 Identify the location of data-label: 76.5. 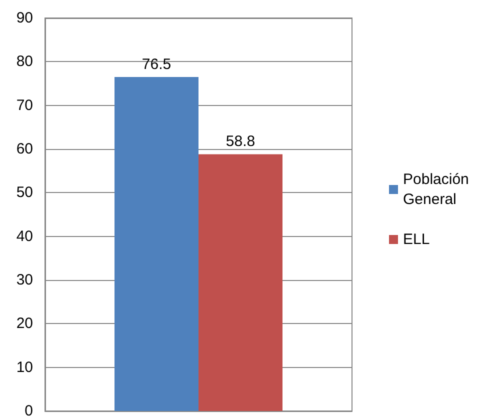
(157, 64).